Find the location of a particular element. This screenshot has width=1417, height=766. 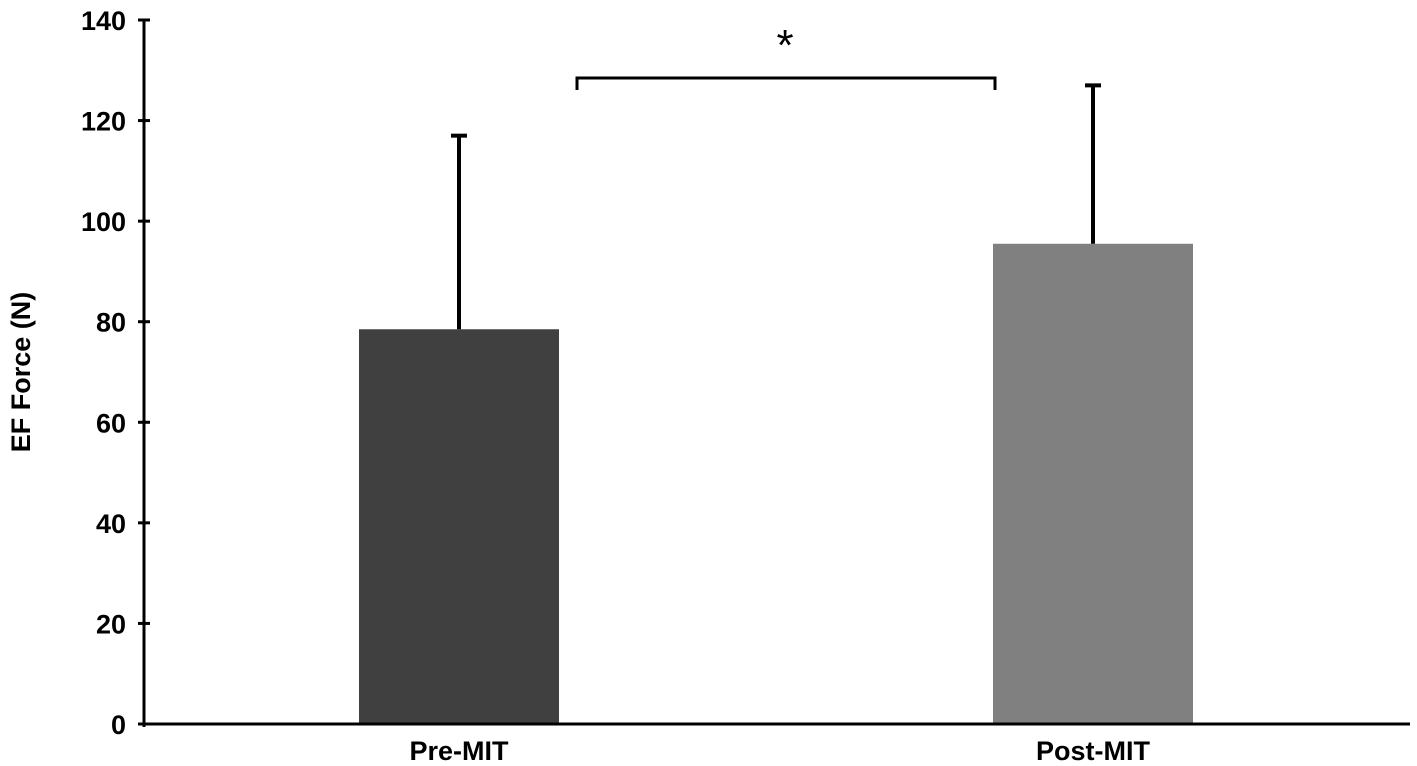

y-ticks-layer: 0 20 40 60 80 100 120 140 is located at coordinates (115, 373).